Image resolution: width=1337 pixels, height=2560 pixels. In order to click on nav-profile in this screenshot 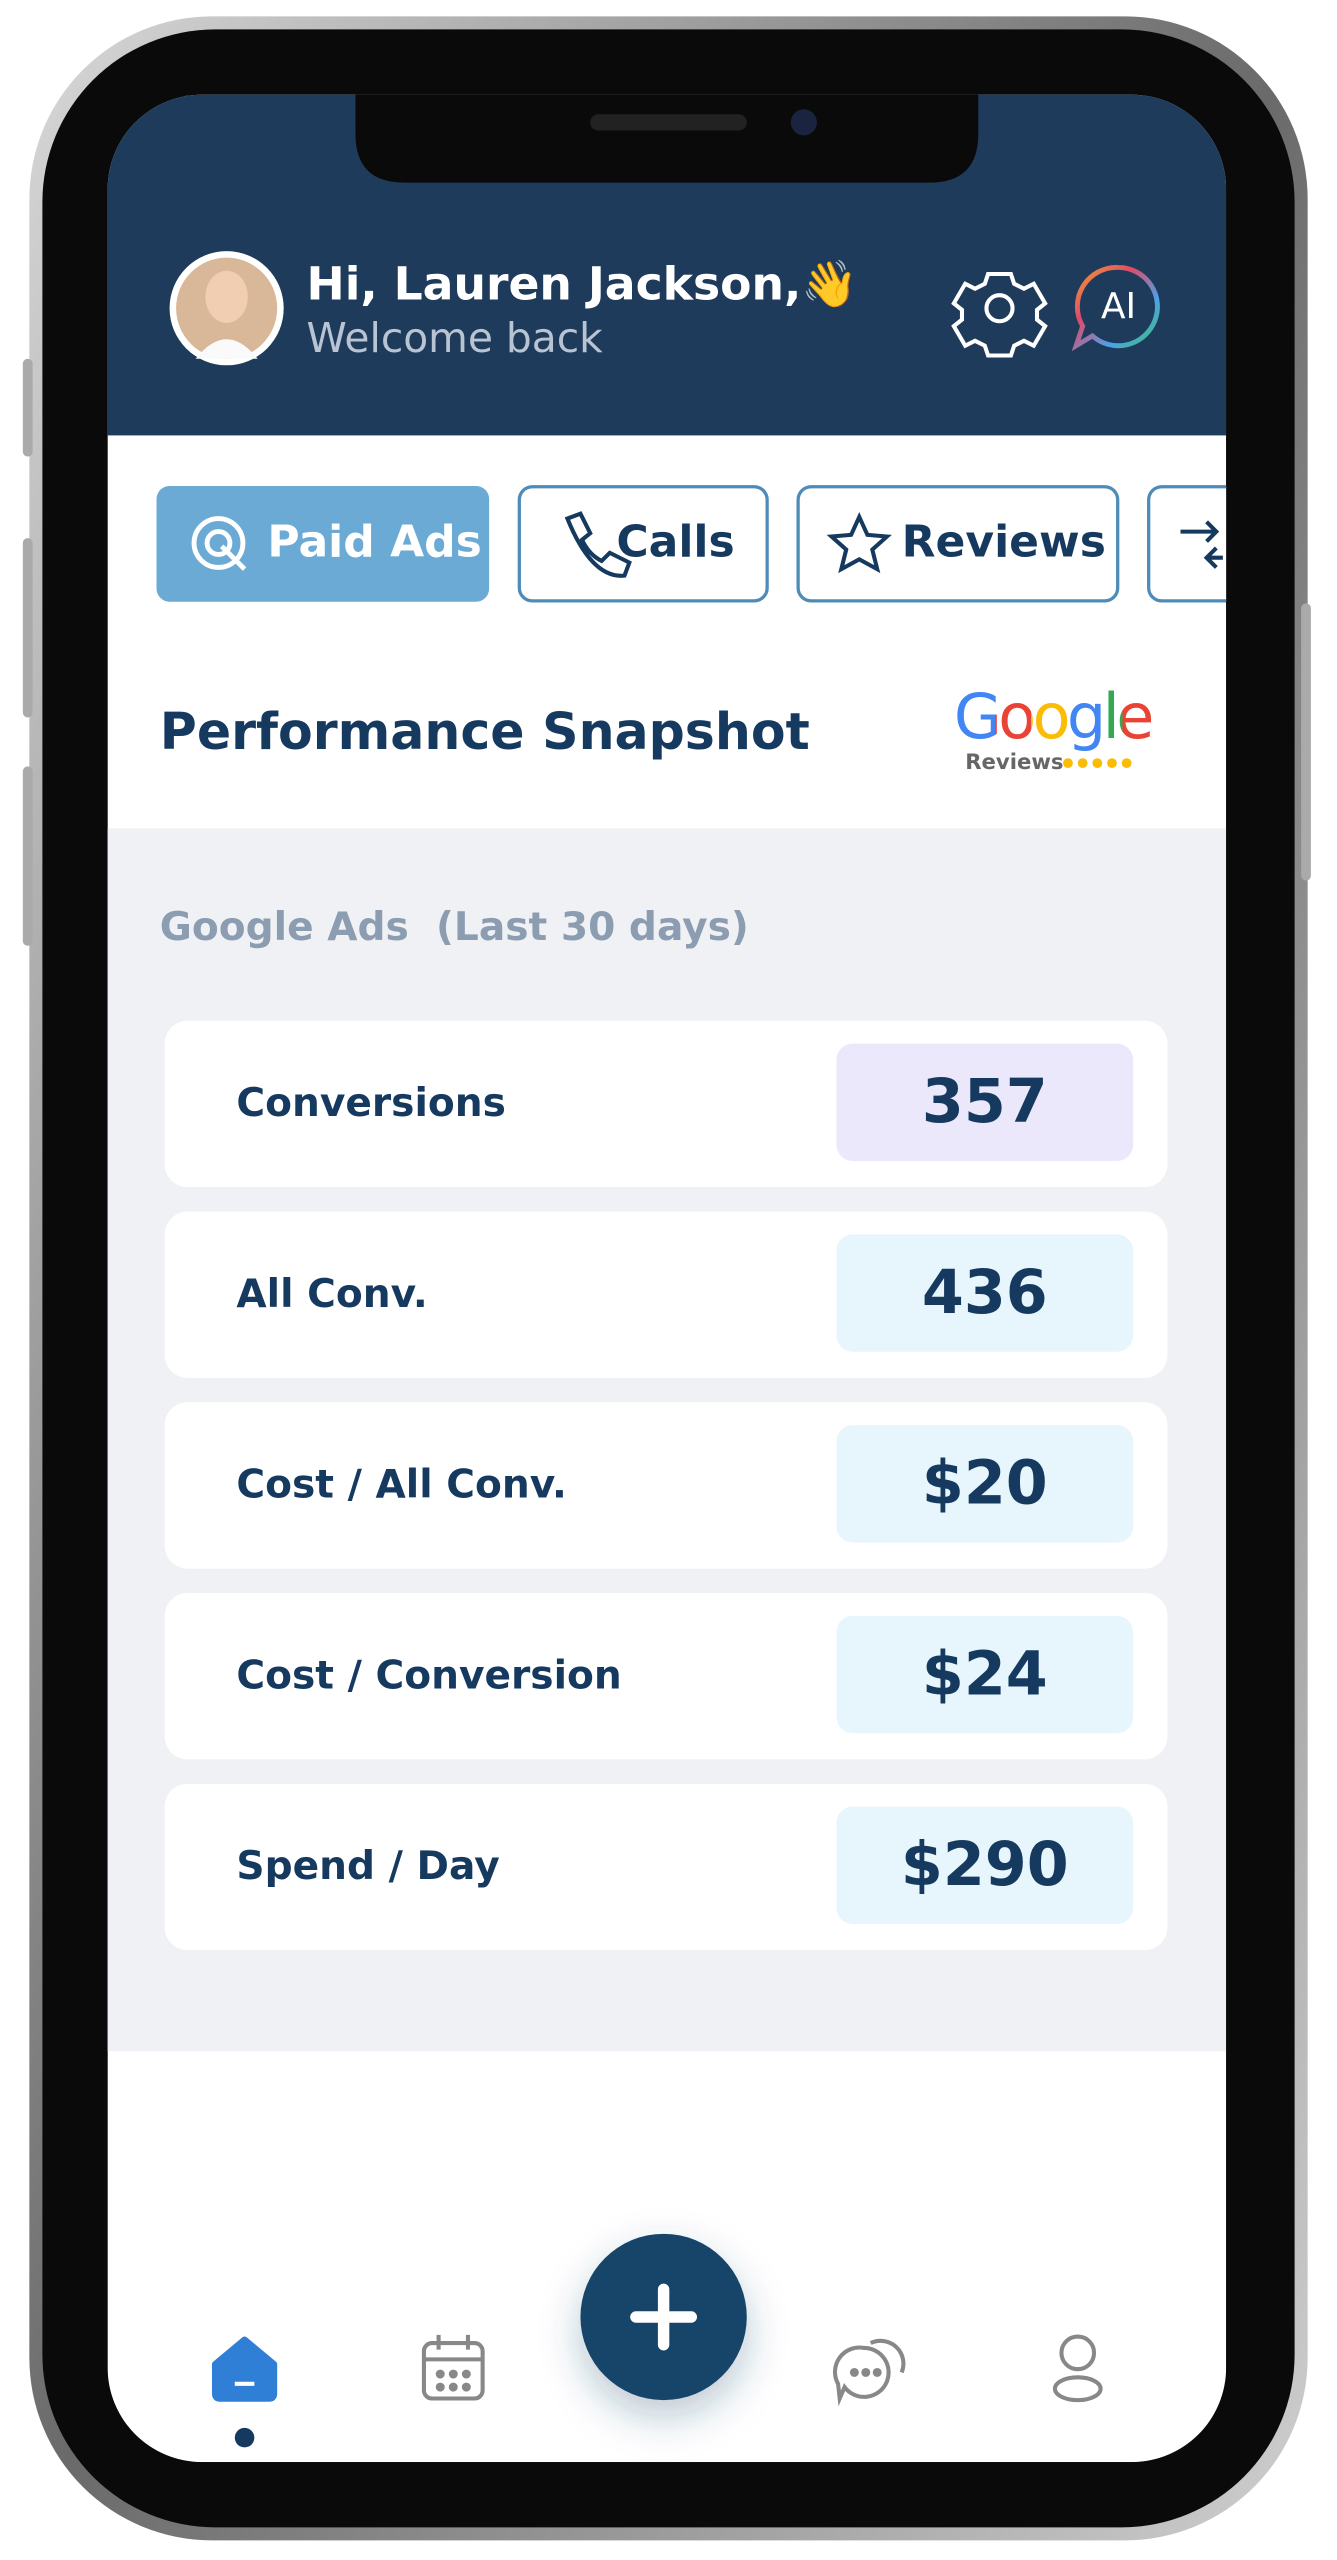, I will do `click(1077, 2368)`.